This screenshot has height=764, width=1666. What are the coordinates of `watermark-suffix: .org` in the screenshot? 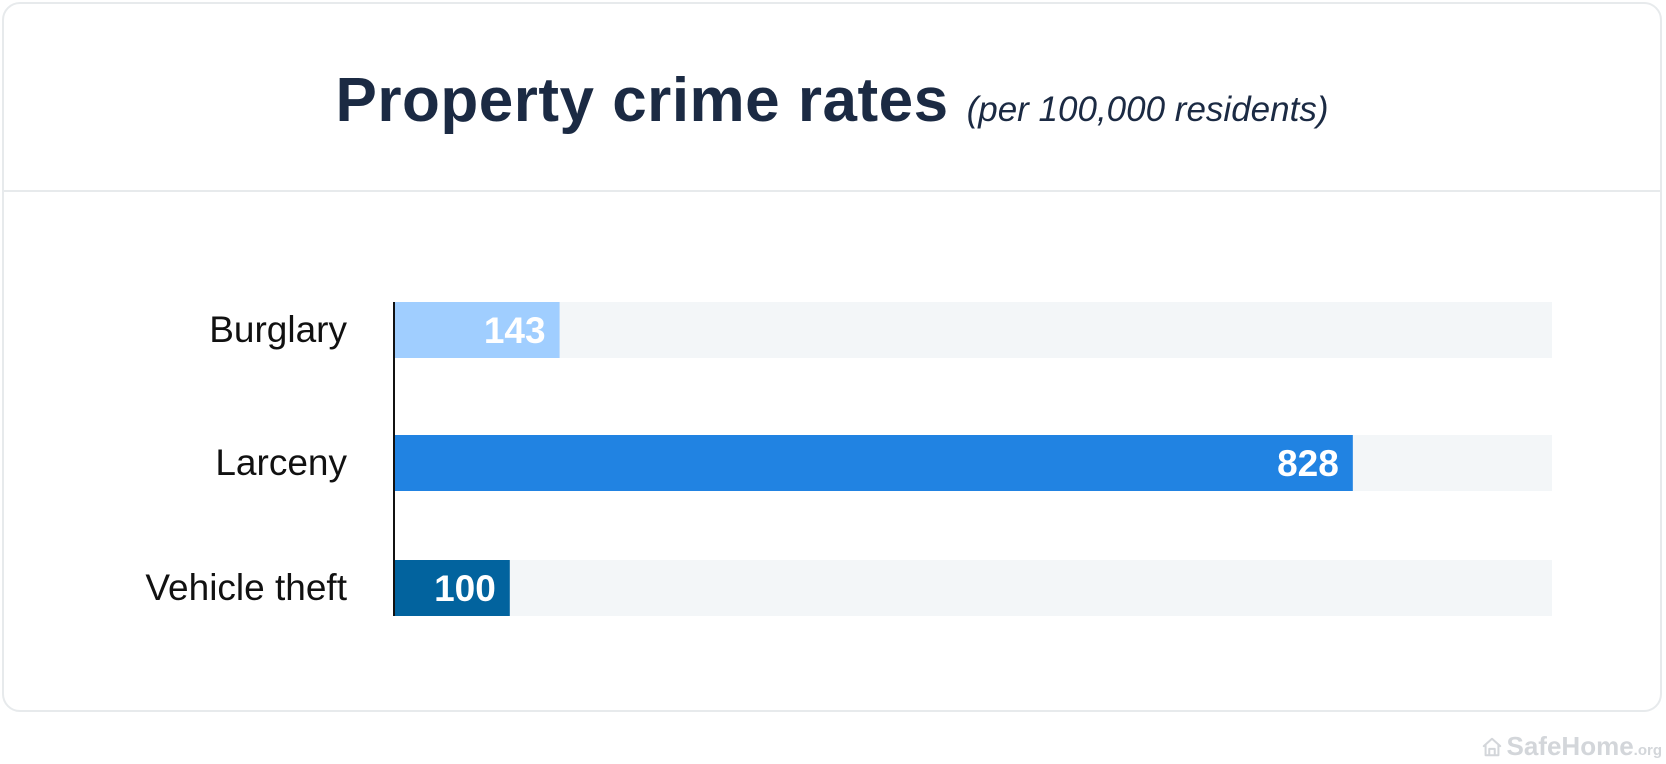 It's located at (1647, 750).